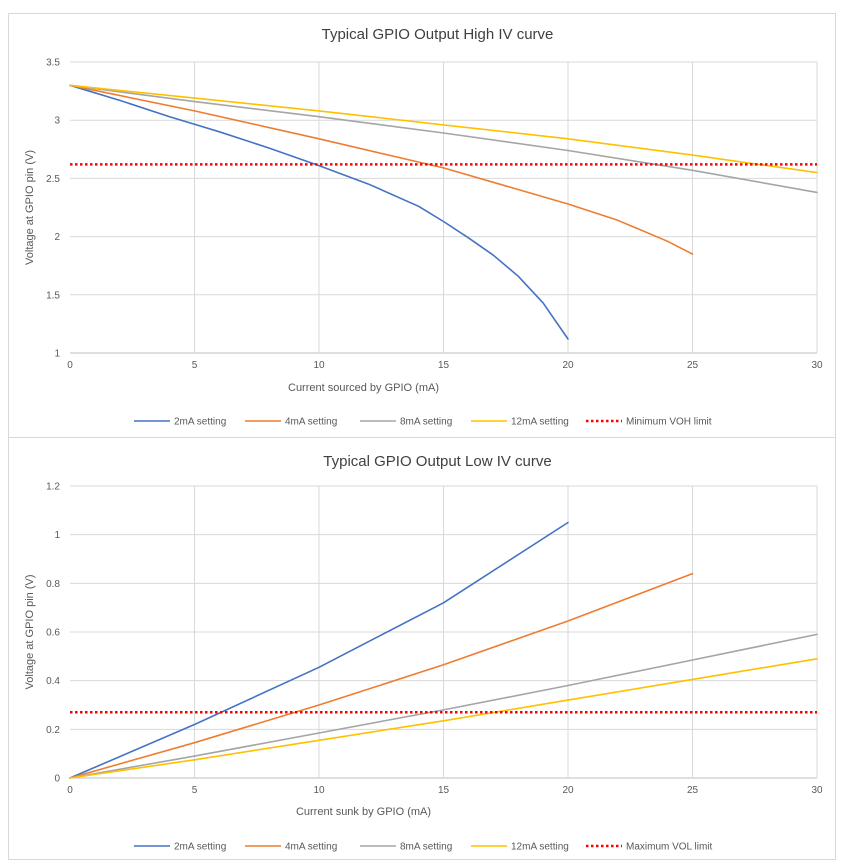 The image size is (847, 868). What do you see at coordinates (363, 388) in the screenshot?
I see `x-axis-title: Current sourced by GPIO (mA)` at bounding box center [363, 388].